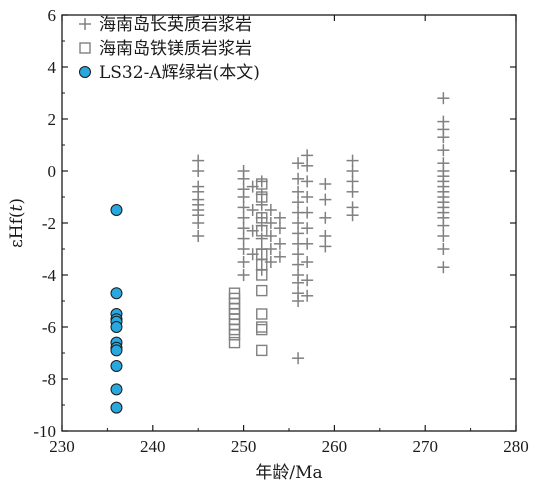  What do you see at coordinates (153, 446) in the screenshot?
I see `x-tick-label: 240` at bounding box center [153, 446].